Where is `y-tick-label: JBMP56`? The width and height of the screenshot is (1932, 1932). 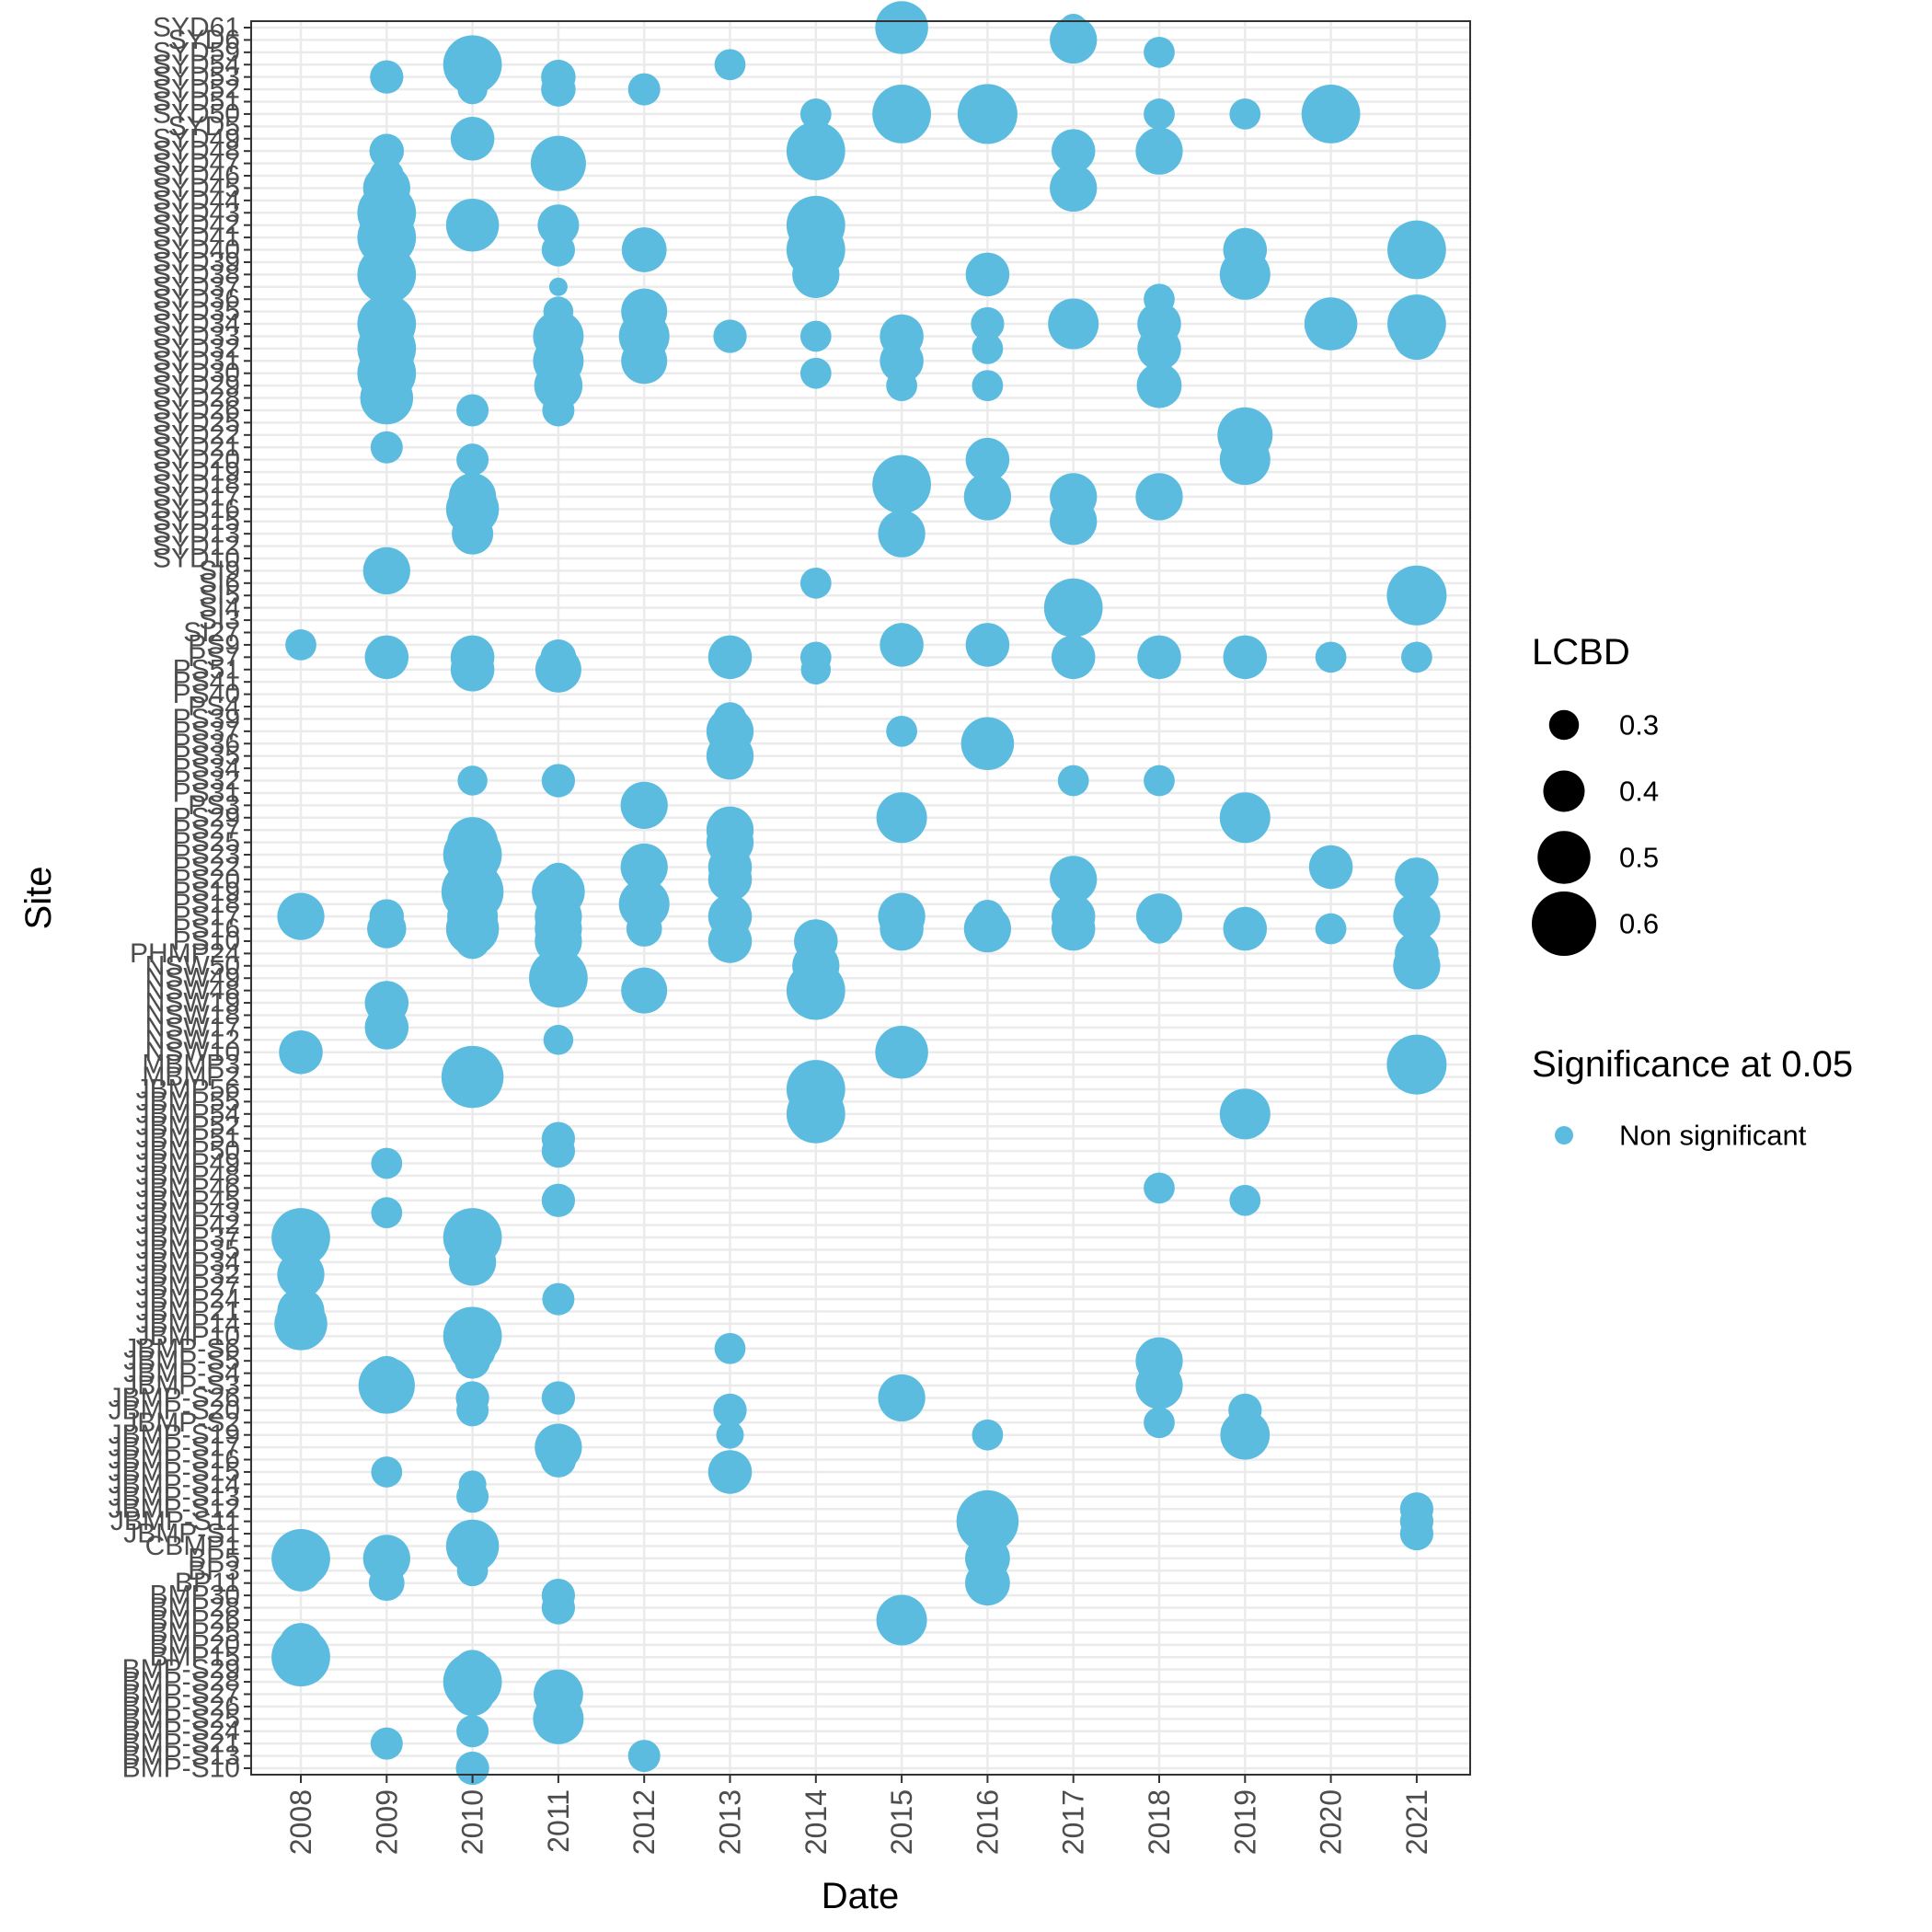 y-tick-label: JBMP56 is located at coordinates (188, 1089).